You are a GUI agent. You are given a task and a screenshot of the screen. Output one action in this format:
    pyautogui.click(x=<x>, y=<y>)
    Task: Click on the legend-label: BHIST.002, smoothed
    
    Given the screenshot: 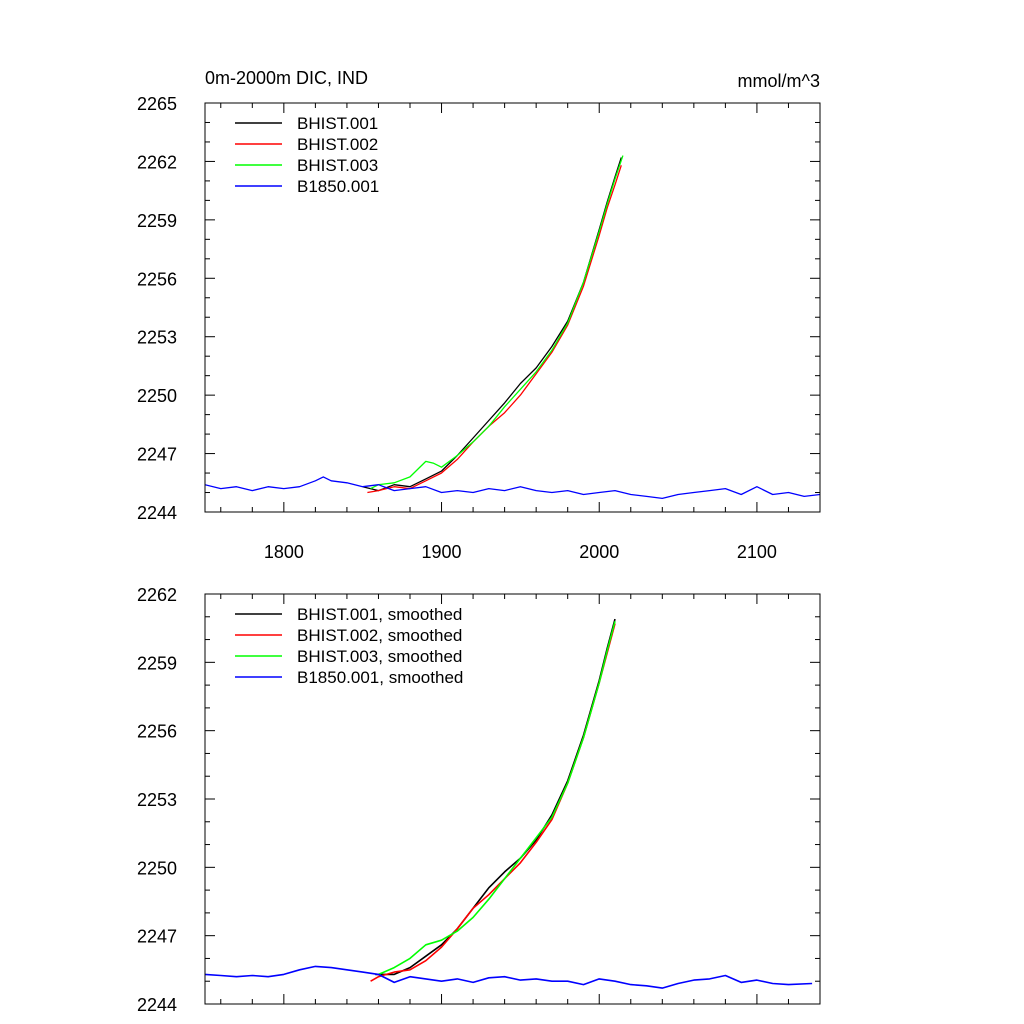 What is the action you would take?
    pyautogui.click(x=379, y=635)
    